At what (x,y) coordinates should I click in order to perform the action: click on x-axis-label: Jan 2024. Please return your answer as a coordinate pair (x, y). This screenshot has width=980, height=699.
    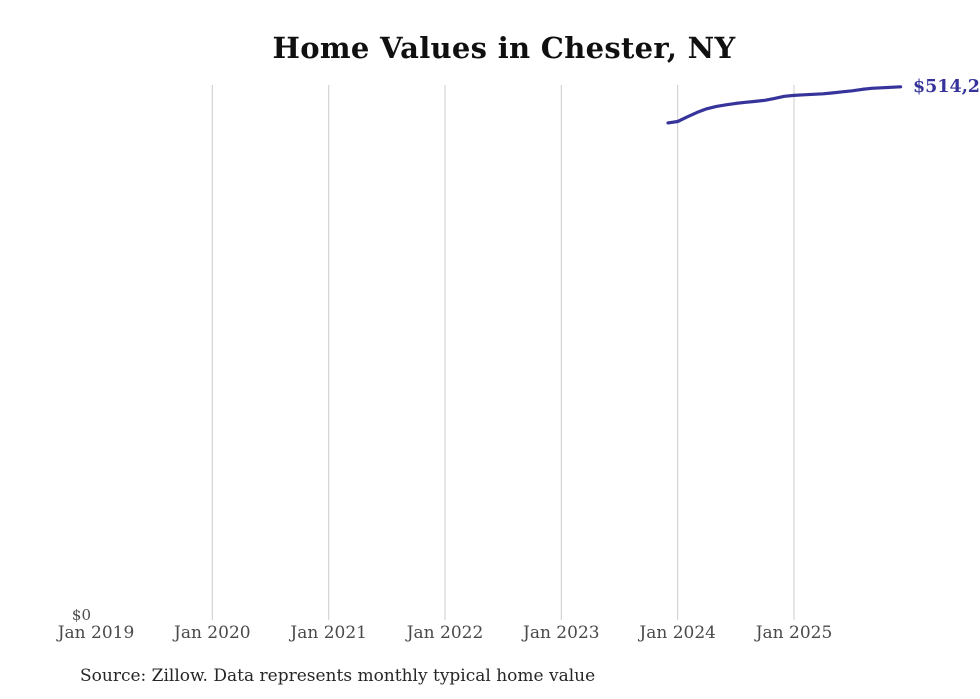
    Looking at the image, I should click on (677, 633).